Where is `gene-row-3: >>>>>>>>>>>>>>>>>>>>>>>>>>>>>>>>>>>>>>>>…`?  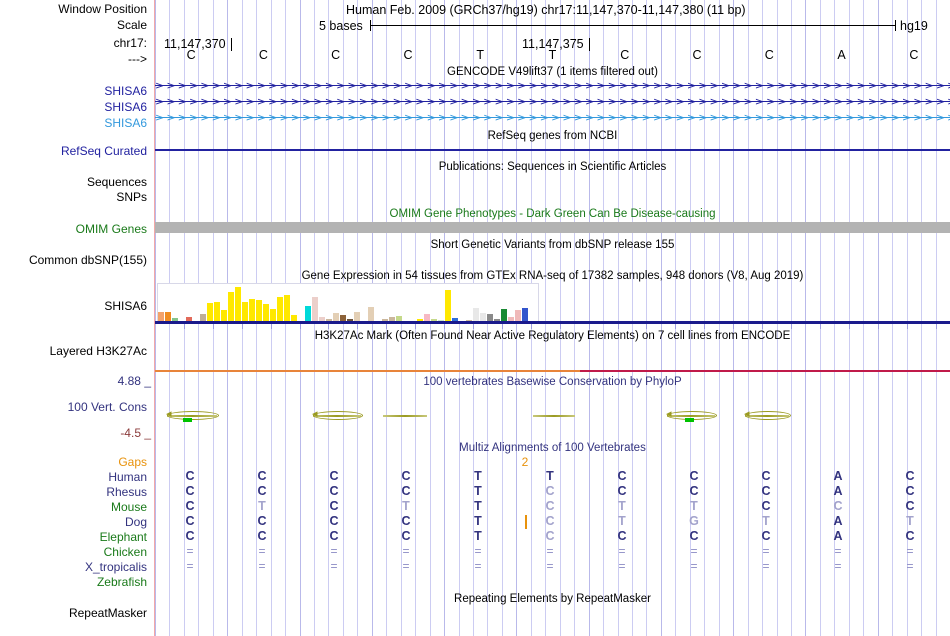
gene-row-3: >>>>>>>>>>>>>>>>>>>>>>>>>>>>>>>>>>>>>>>>… is located at coordinates (552, 117).